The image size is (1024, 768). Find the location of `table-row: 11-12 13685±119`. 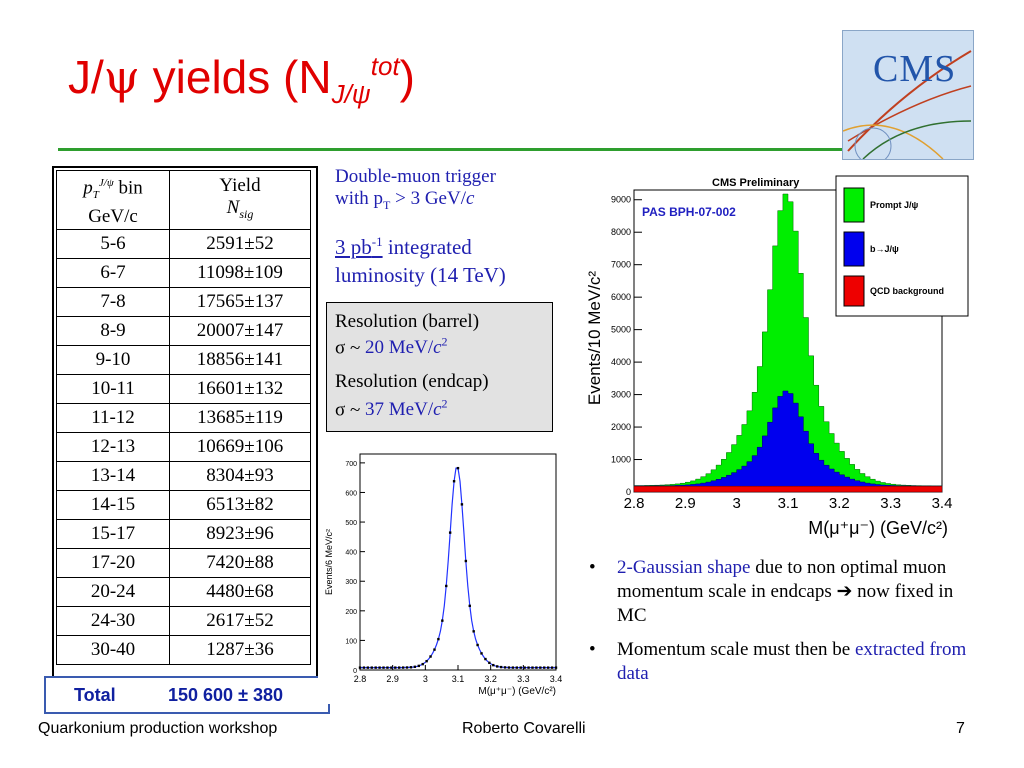

table-row: 11-12 13685±119 is located at coordinates (183, 418).